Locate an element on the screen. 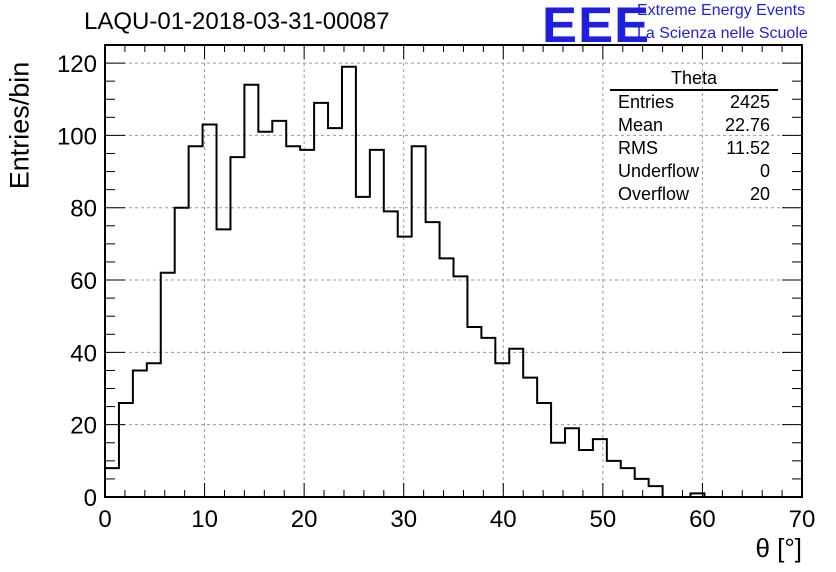  x-tick-label: 60 is located at coordinates (702, 519).